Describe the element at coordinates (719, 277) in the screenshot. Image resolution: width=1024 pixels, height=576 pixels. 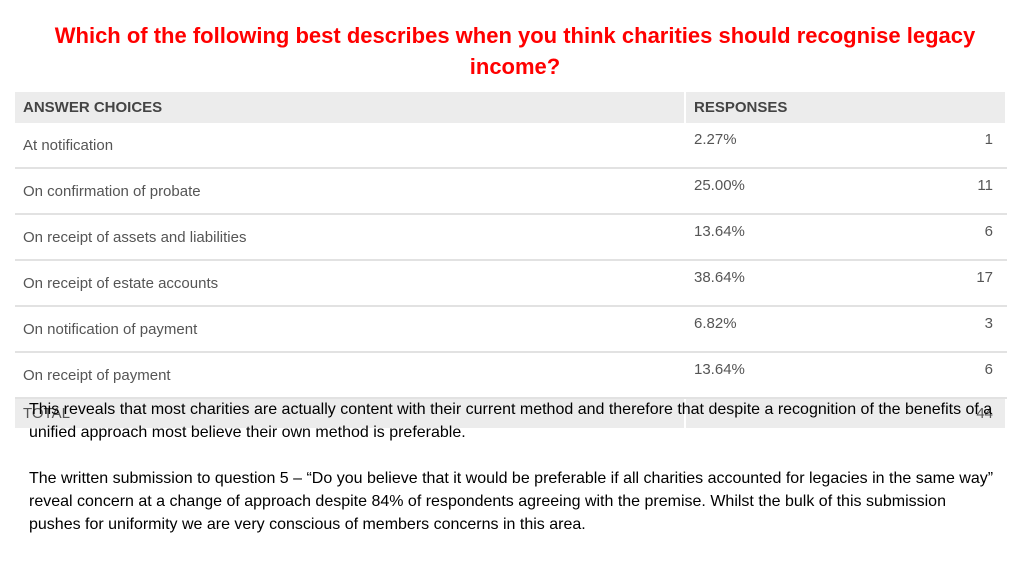
I see `response-percent: 38.64%` at that location.